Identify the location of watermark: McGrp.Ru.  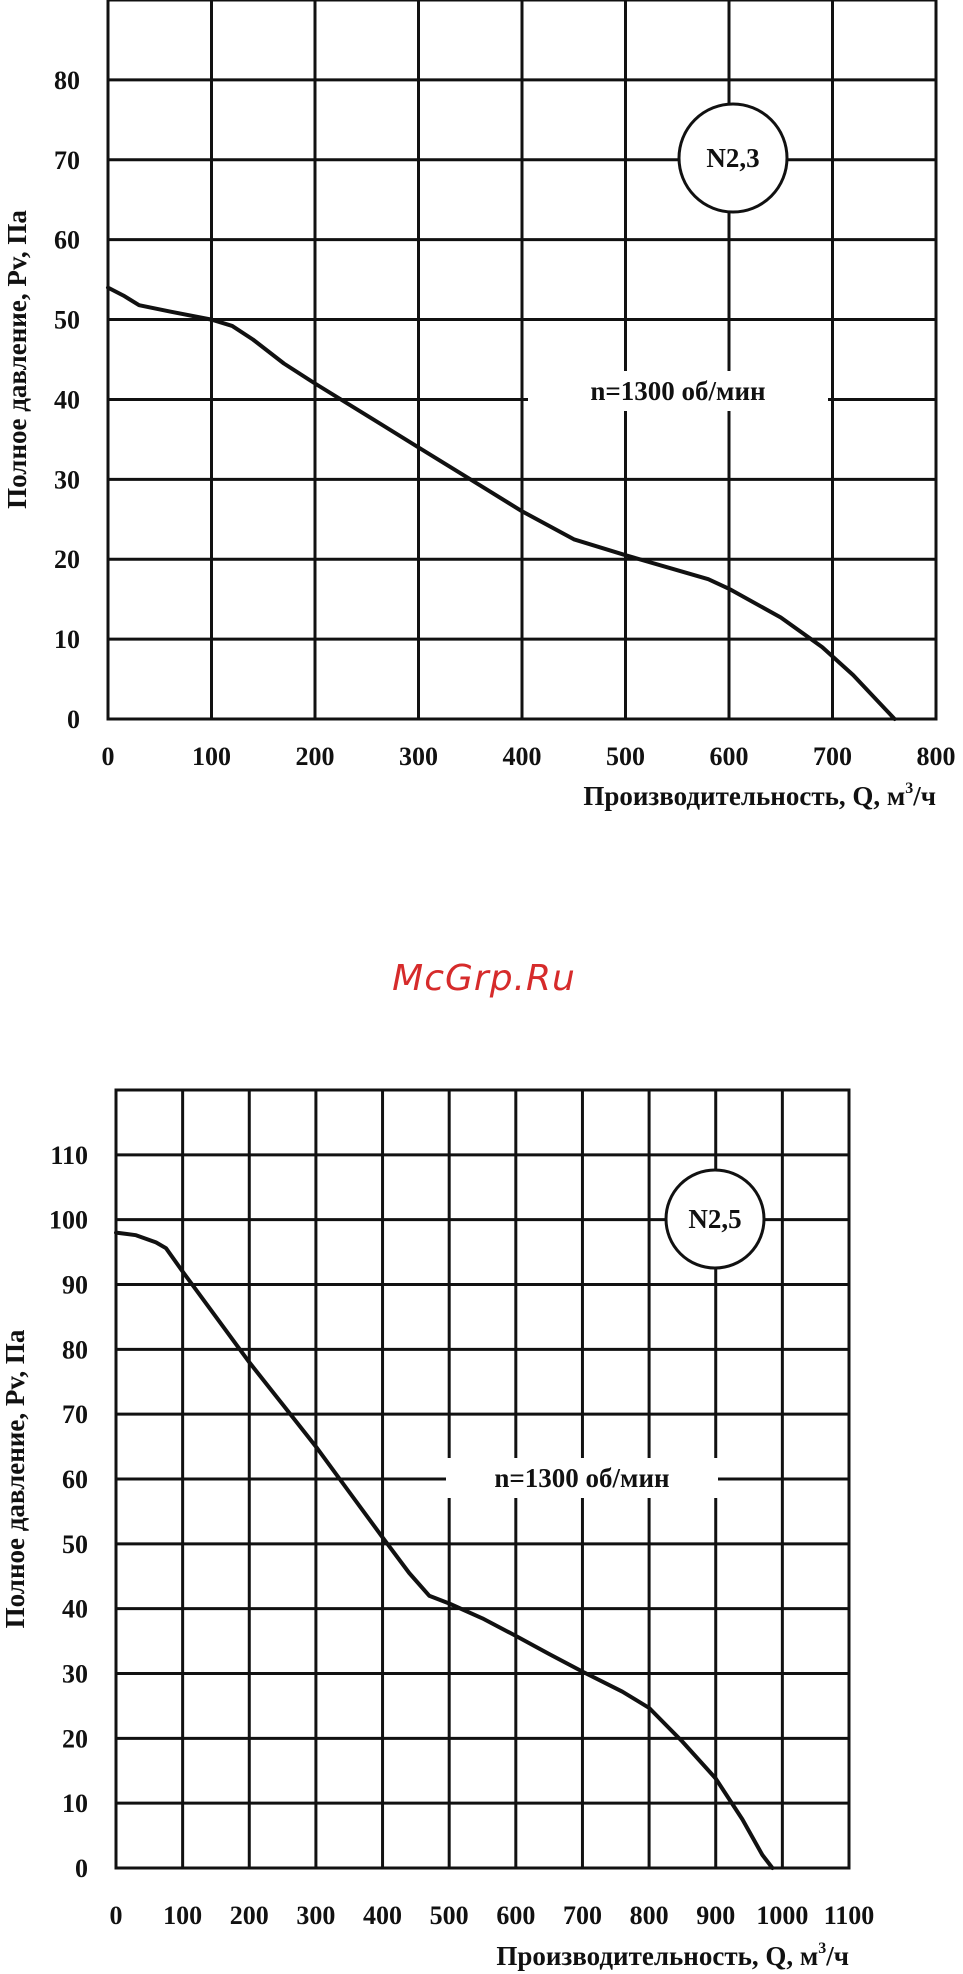
(484, 978).